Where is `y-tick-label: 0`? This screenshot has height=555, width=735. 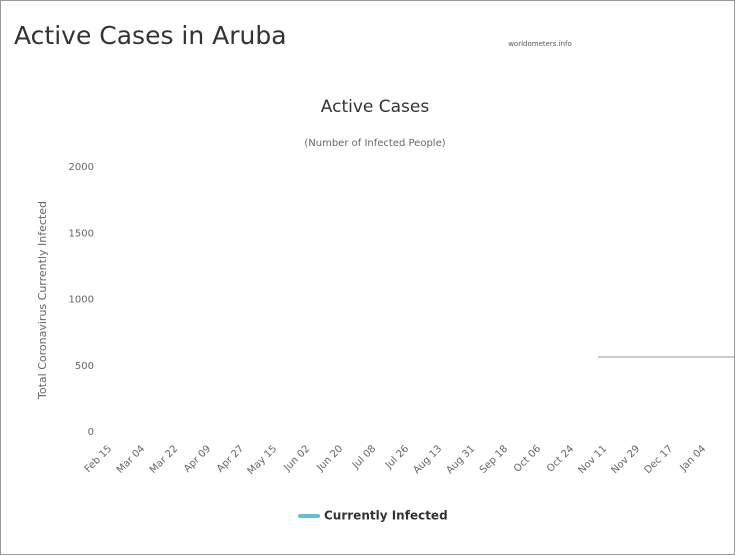 y-tick-label: 0 is located at coordinates (91, 432).